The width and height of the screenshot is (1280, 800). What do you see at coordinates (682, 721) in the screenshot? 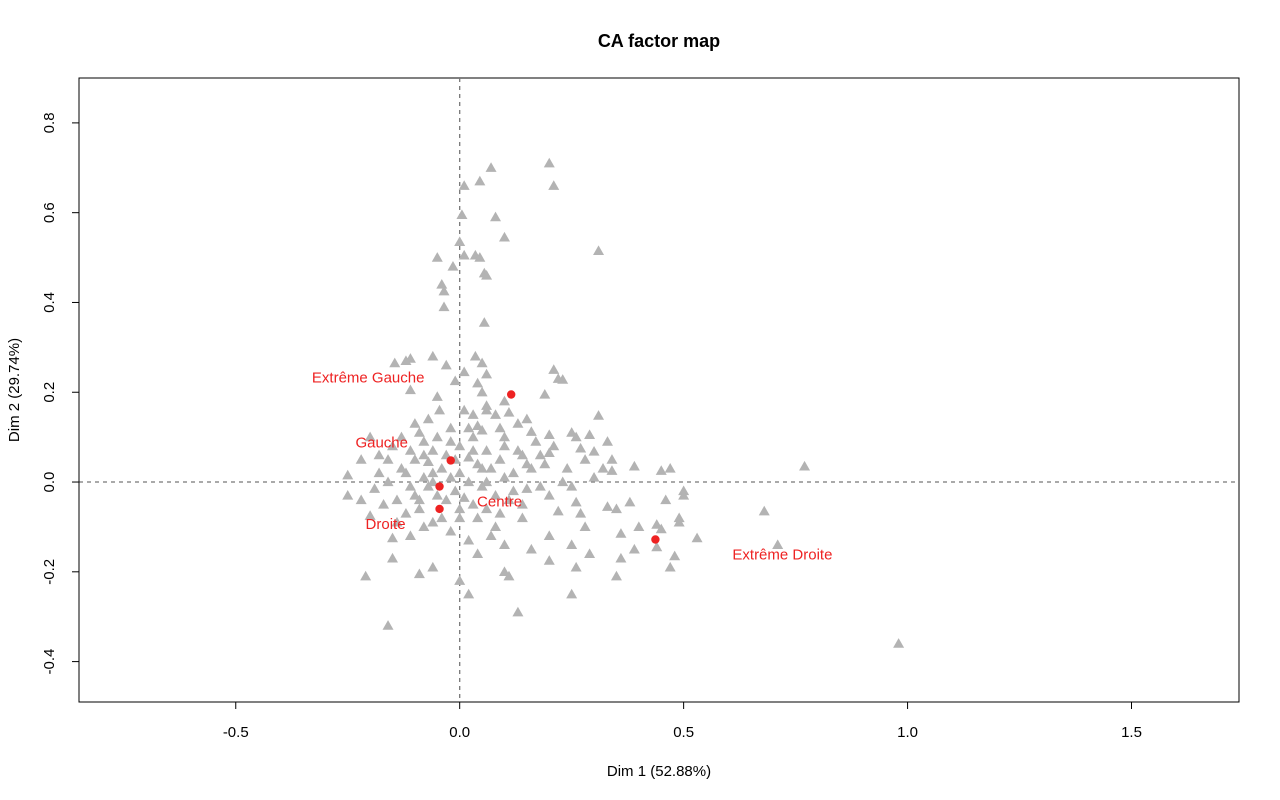
I see `x-axis: -0.5 0.0 0.5 1.0 1.5` at bounding box center [682, 721].